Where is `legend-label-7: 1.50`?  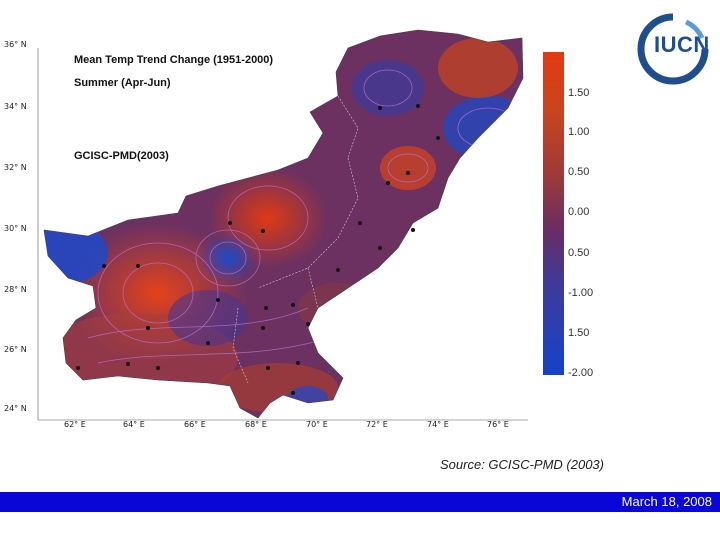 legend-label-7: 1.50 is located at coordinates (579, 333).